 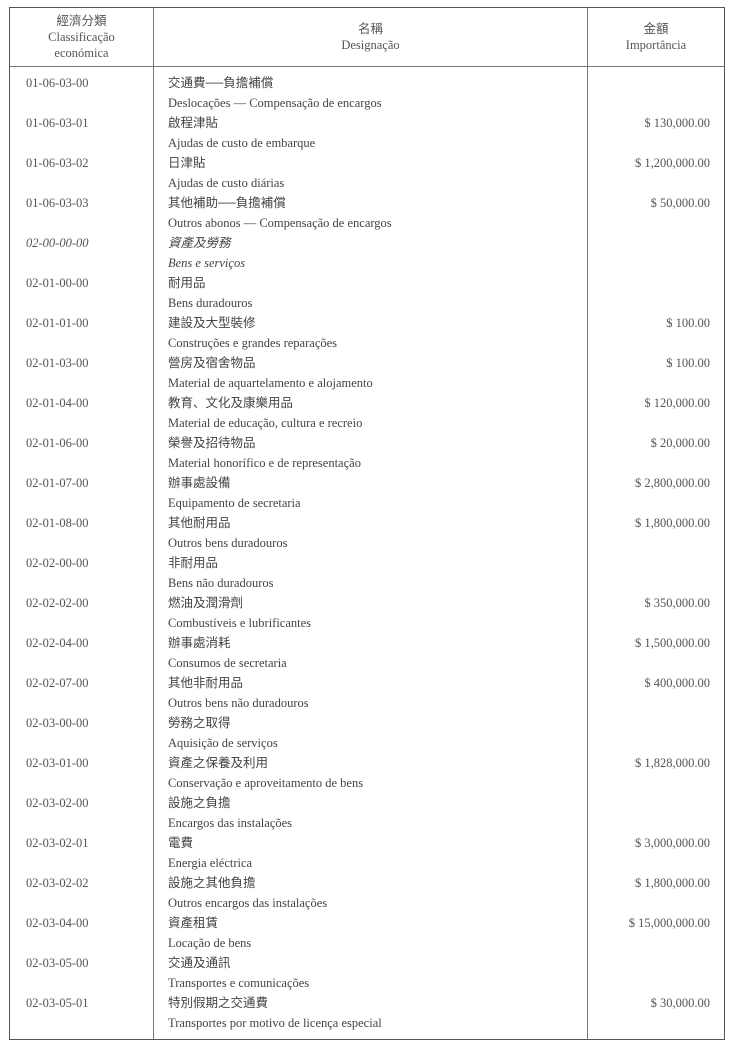 What do you see at coordinates (57, 843) in the screenshot?
I see `row-code: 02-03-02-01` at bounding box center [57, 843].